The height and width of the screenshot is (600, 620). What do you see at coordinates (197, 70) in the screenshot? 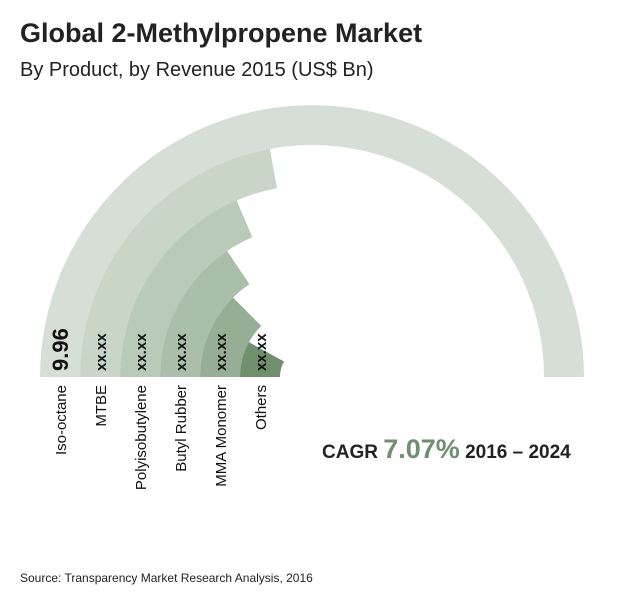
I see `chart-subtitle: By Product, by Revenue 2015 (US$ Bn)` at bounding box center [197, 70].